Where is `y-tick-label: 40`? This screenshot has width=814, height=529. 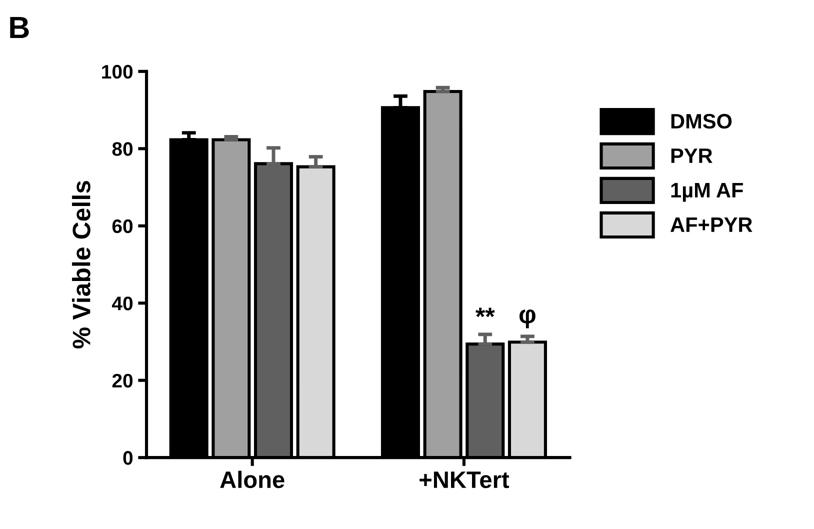
y-tick-label: 40 is located at coordinates (122, 303).